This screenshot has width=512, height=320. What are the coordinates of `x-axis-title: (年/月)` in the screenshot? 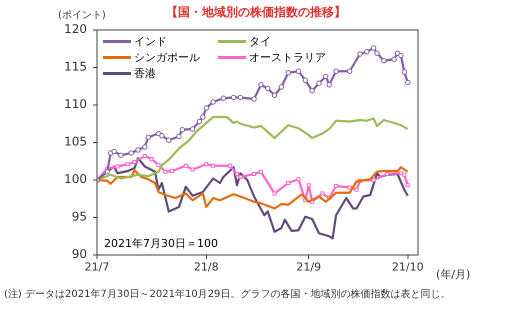 It's located at (453, 274).